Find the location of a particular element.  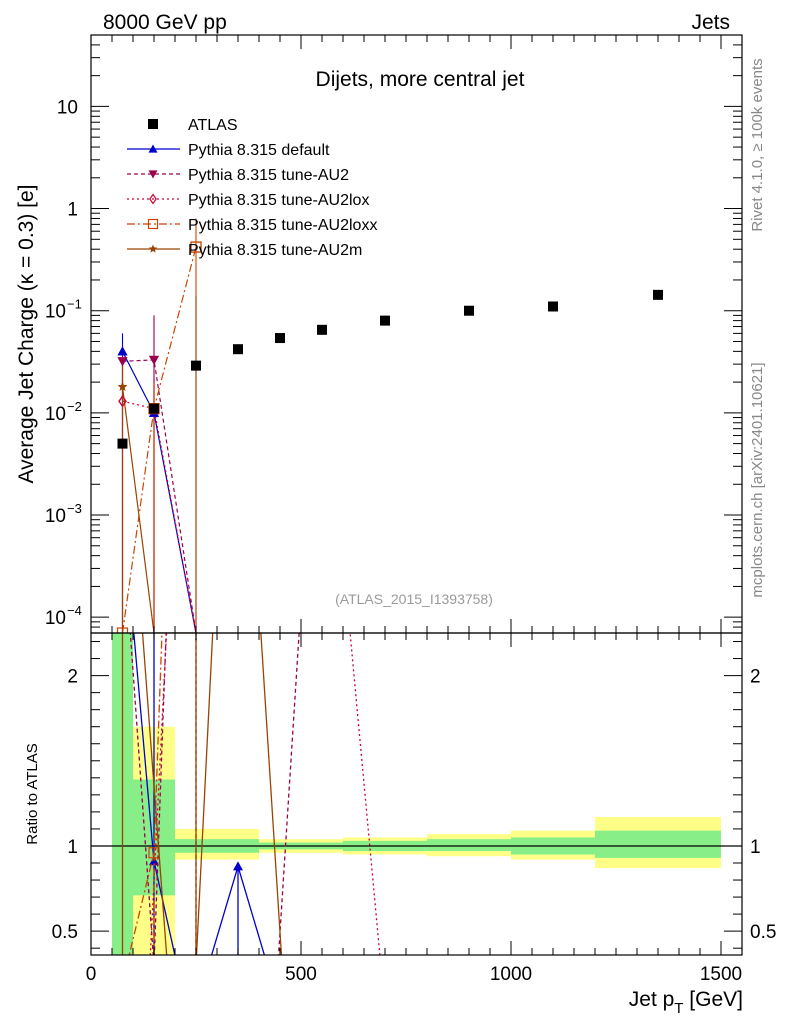

header-left: 8000 GeV pp is located at coordinates (165, 22).